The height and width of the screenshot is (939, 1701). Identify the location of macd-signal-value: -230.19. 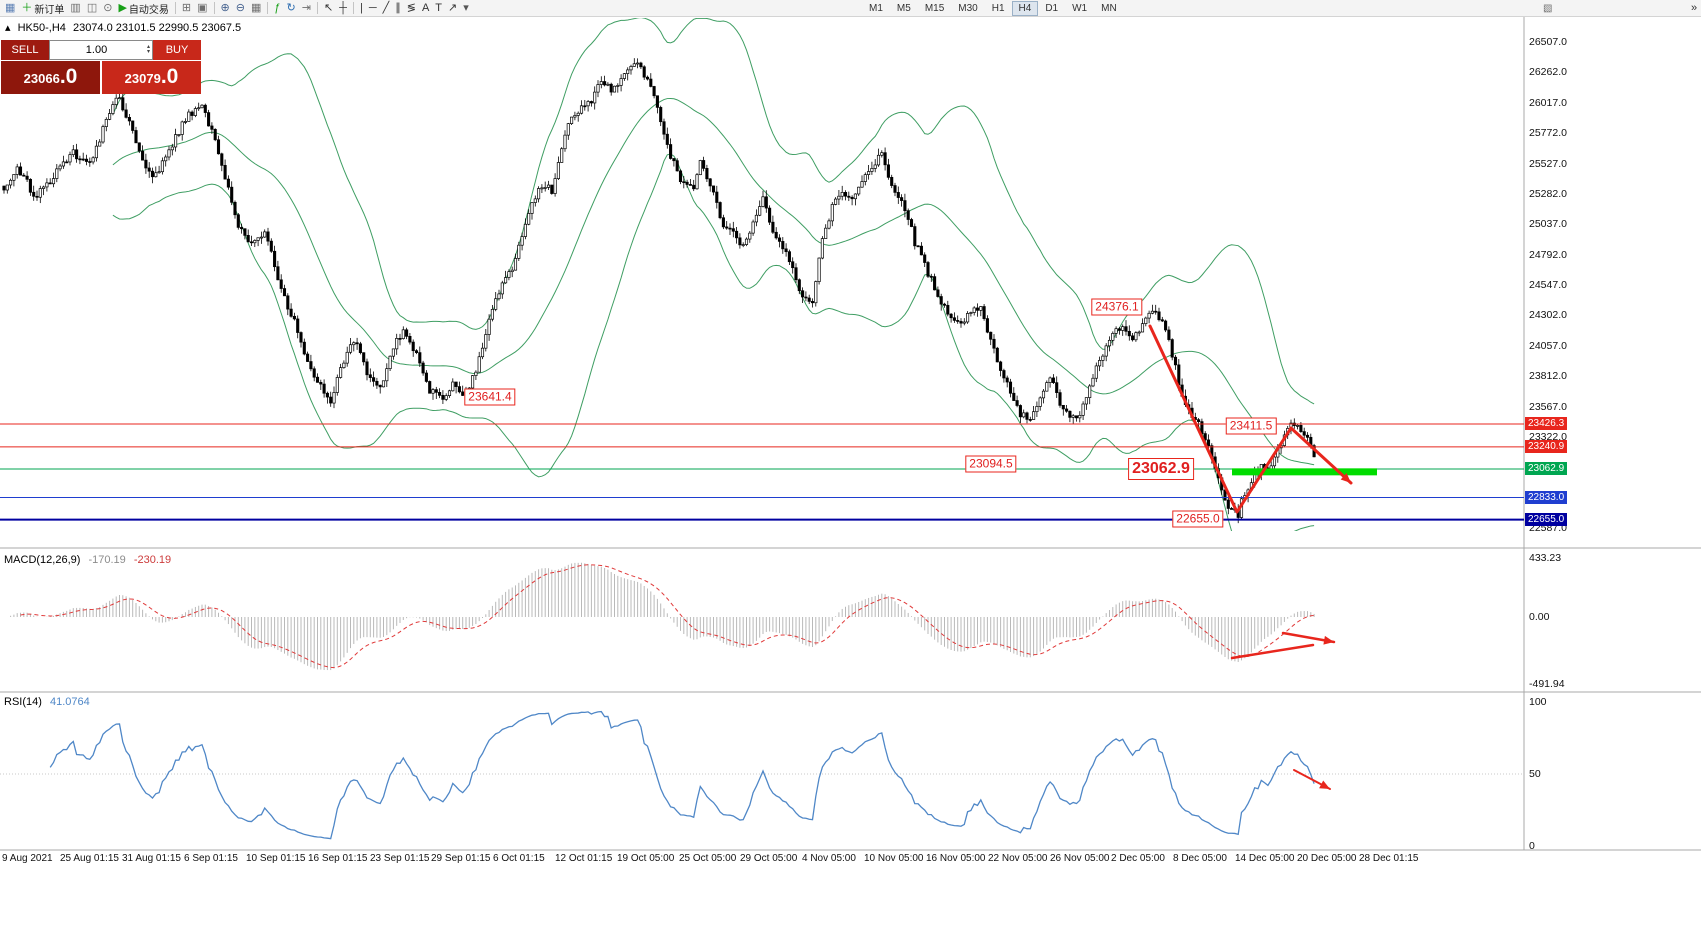
(152, 560).